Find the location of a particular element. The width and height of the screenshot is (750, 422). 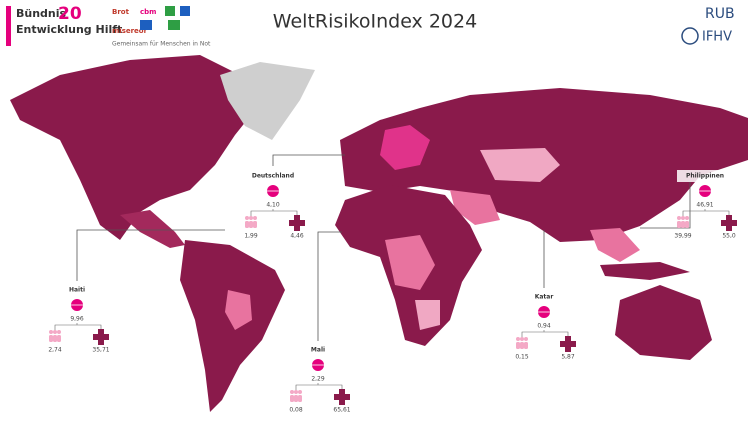

exposure-value: 0,15 is located at coordinates (522, 357).